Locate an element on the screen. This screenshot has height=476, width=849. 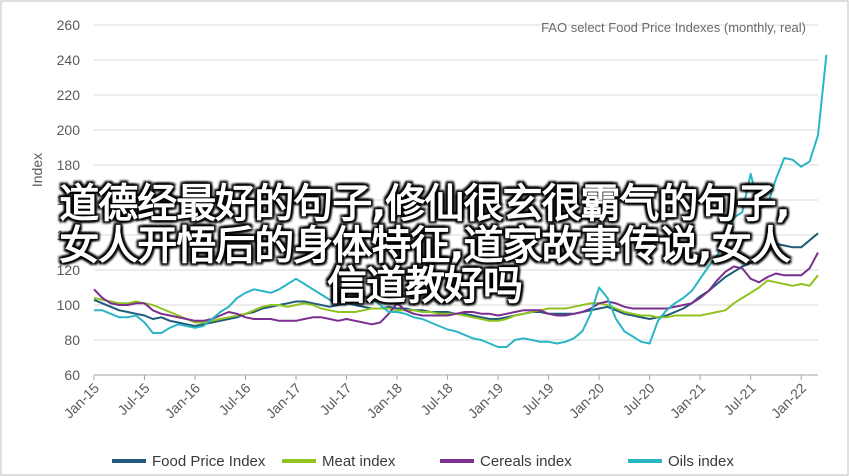
legend-label: Cereals index is located at coordinates (526, 461).